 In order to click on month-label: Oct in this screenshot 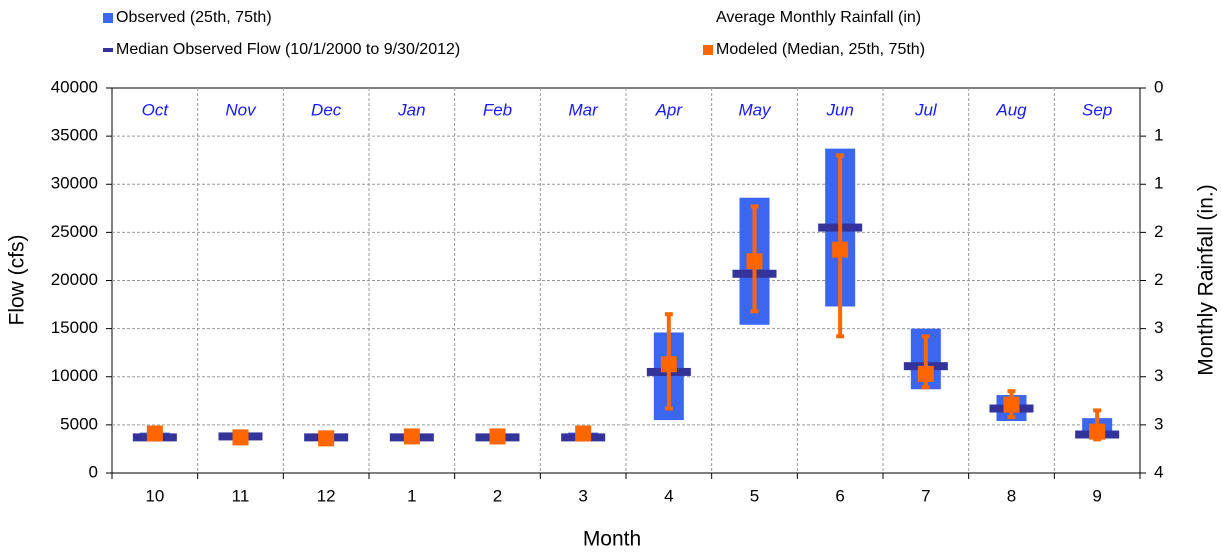, I will do `click(156, 109)`.